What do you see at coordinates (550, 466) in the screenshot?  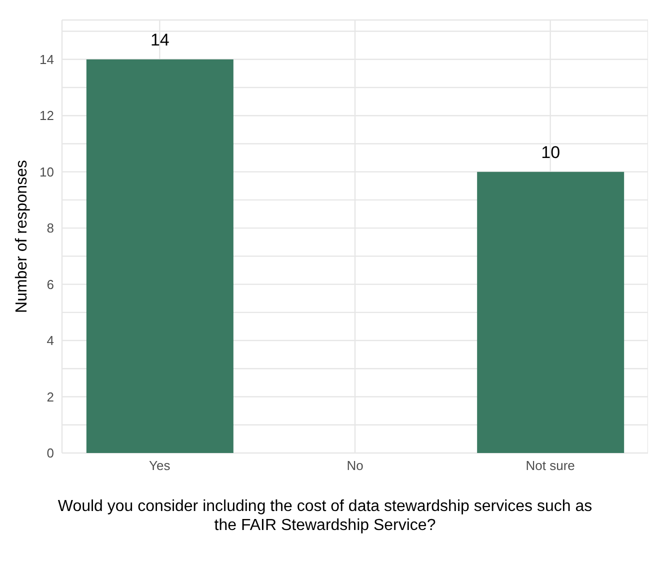 I see `x-tick-label: Not sure` at bounding box center [550, 466].